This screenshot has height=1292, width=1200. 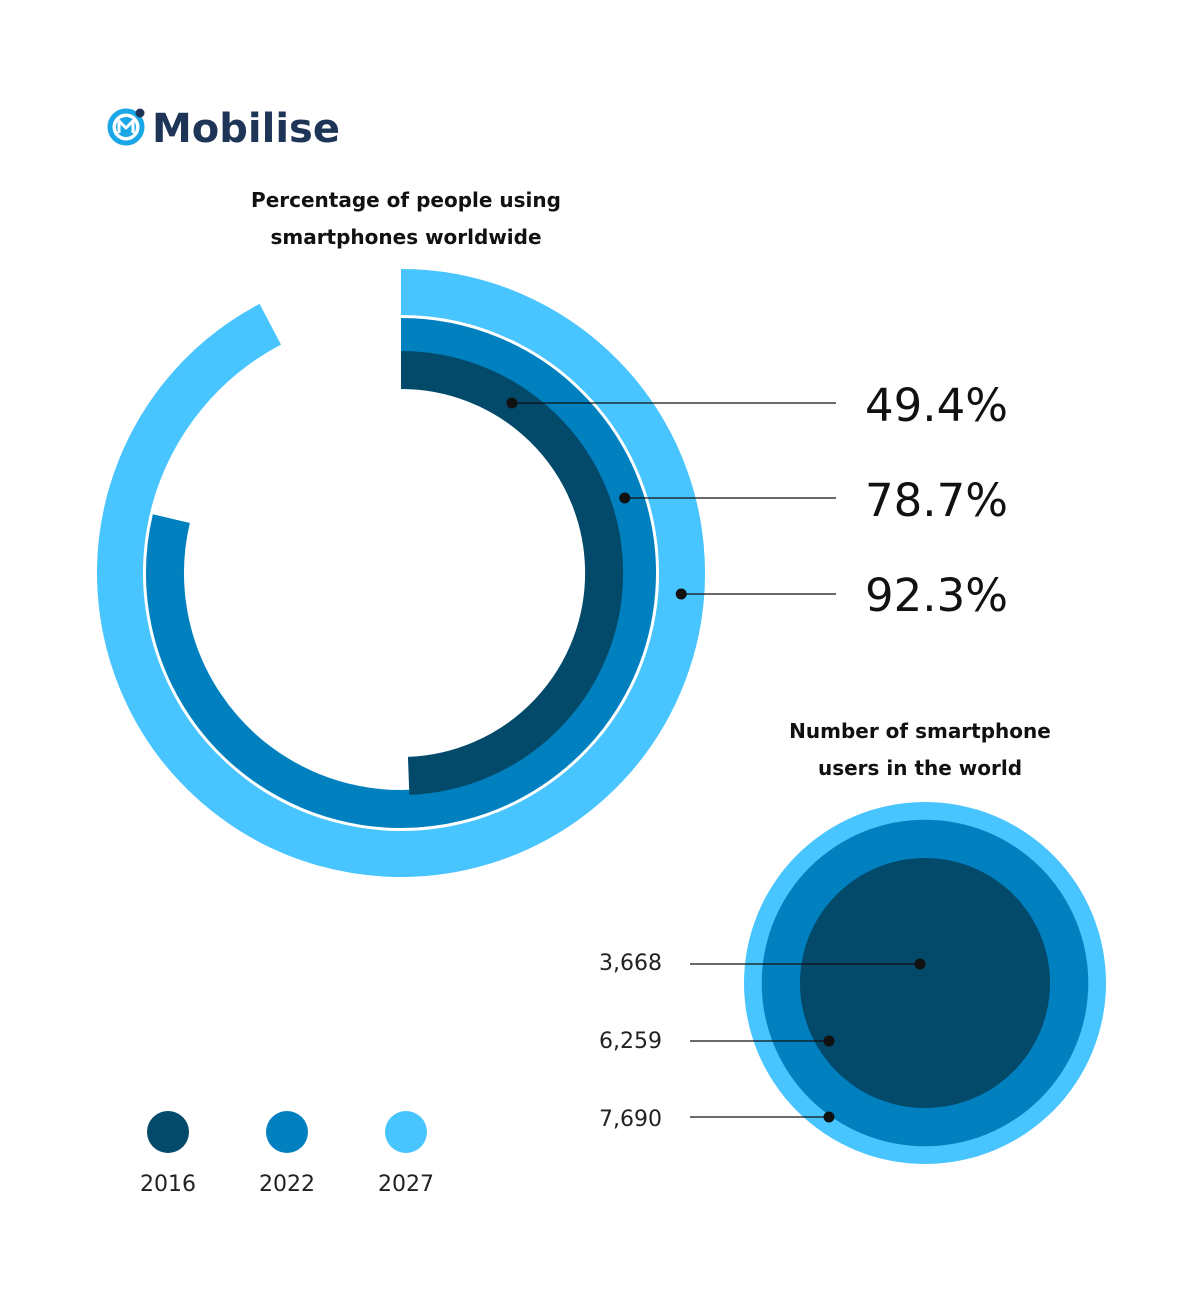 I want to click on radial-value-label-2027: 92.3%, so click(x=936, y=595).